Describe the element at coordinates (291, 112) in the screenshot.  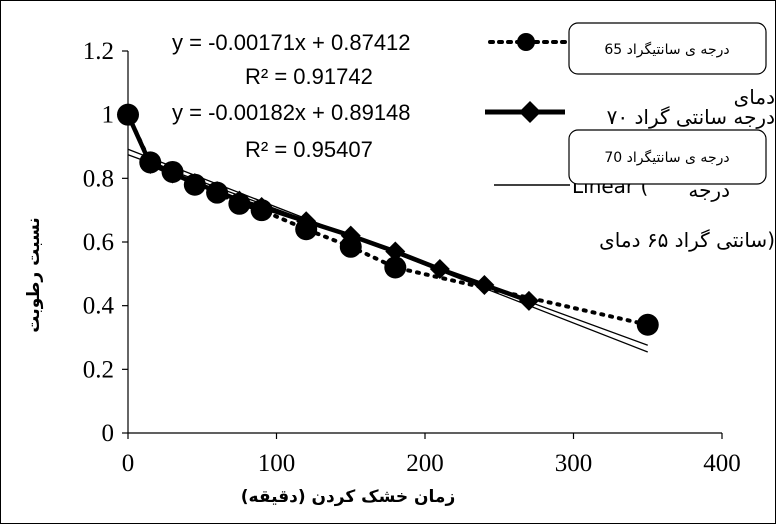
I see `trendline-70-equation: y = -0.00182x + 0.89148` at that location.